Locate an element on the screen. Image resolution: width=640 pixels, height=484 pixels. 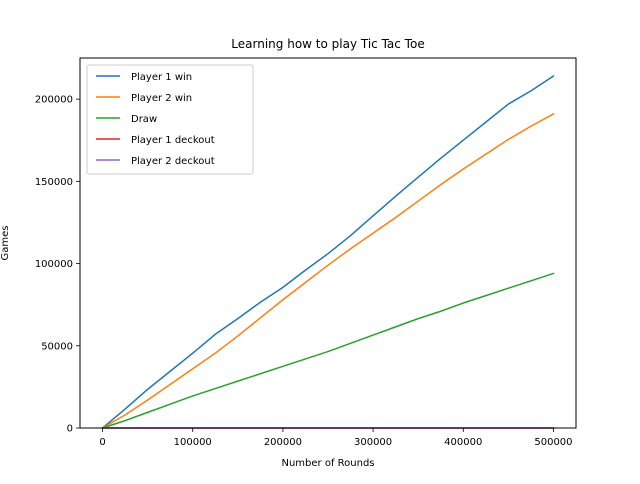
legend-label: Player 1 win is located at coordinates (161, 77).